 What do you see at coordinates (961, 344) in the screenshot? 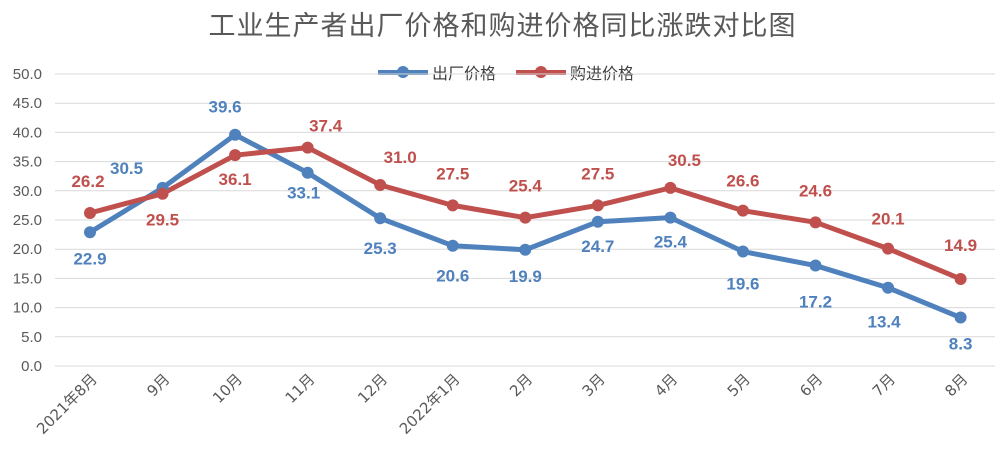
I see `data-label: 8.3` at bounding box center [961, 344].